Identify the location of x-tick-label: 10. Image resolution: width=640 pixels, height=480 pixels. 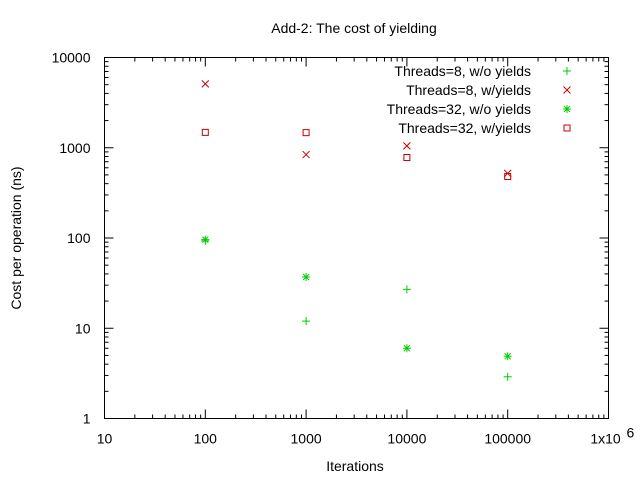
(105, 439).